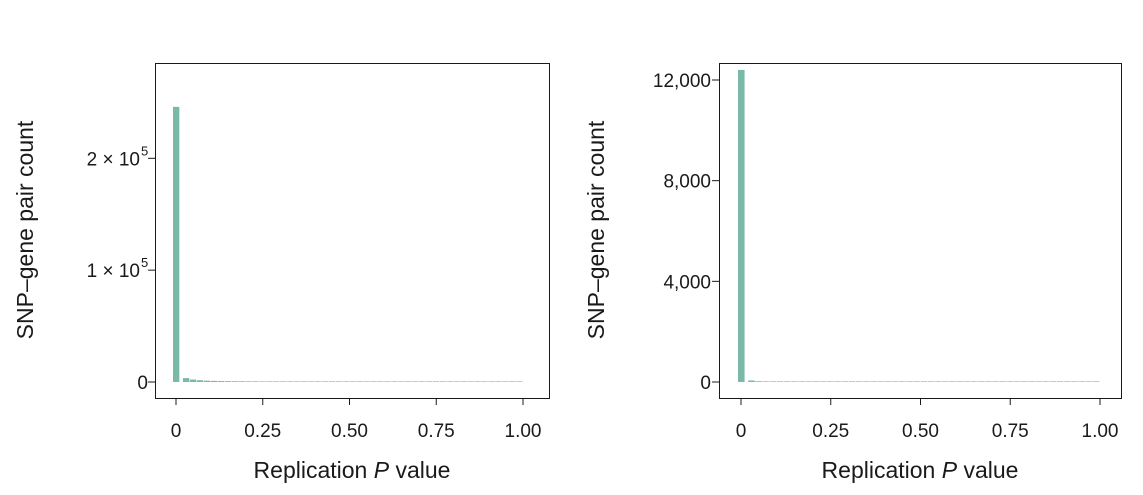  What do you see at coordinates (113, 271) in the screenshot?
I see `y-tick-label: 1 × 10` at bounding box center [113, 271].